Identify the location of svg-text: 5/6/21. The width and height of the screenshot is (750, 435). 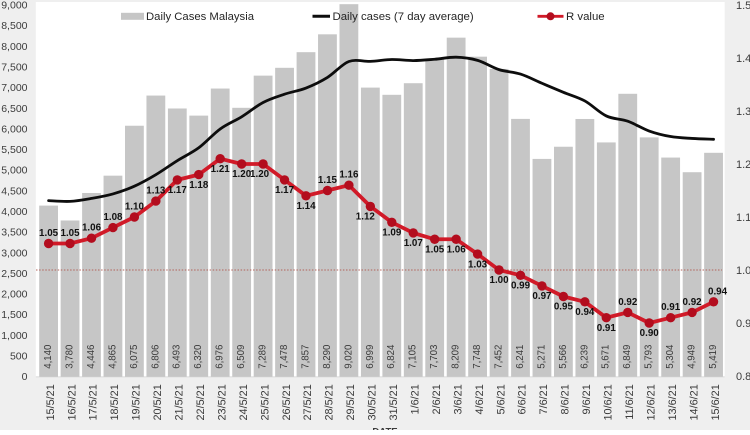
(501, 399).